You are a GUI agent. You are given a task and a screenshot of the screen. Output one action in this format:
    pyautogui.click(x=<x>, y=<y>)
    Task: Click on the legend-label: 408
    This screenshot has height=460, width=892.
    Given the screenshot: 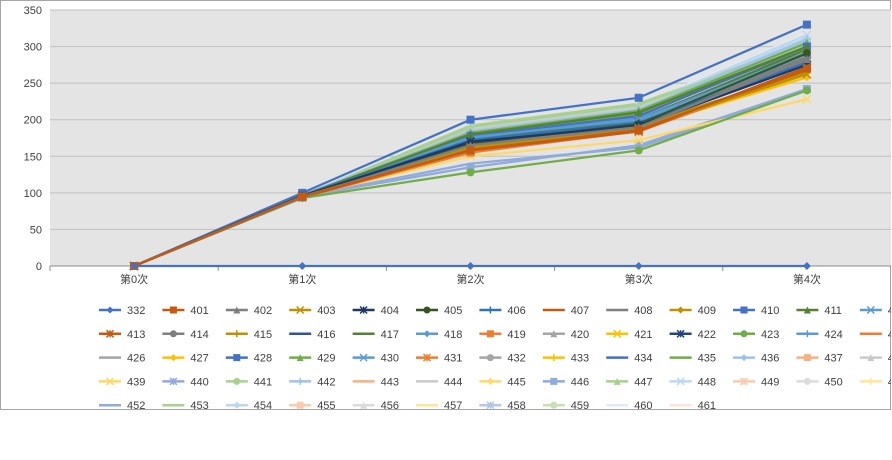 What is the action you would take?
    pyautogui.click(x=643, y=311)
    